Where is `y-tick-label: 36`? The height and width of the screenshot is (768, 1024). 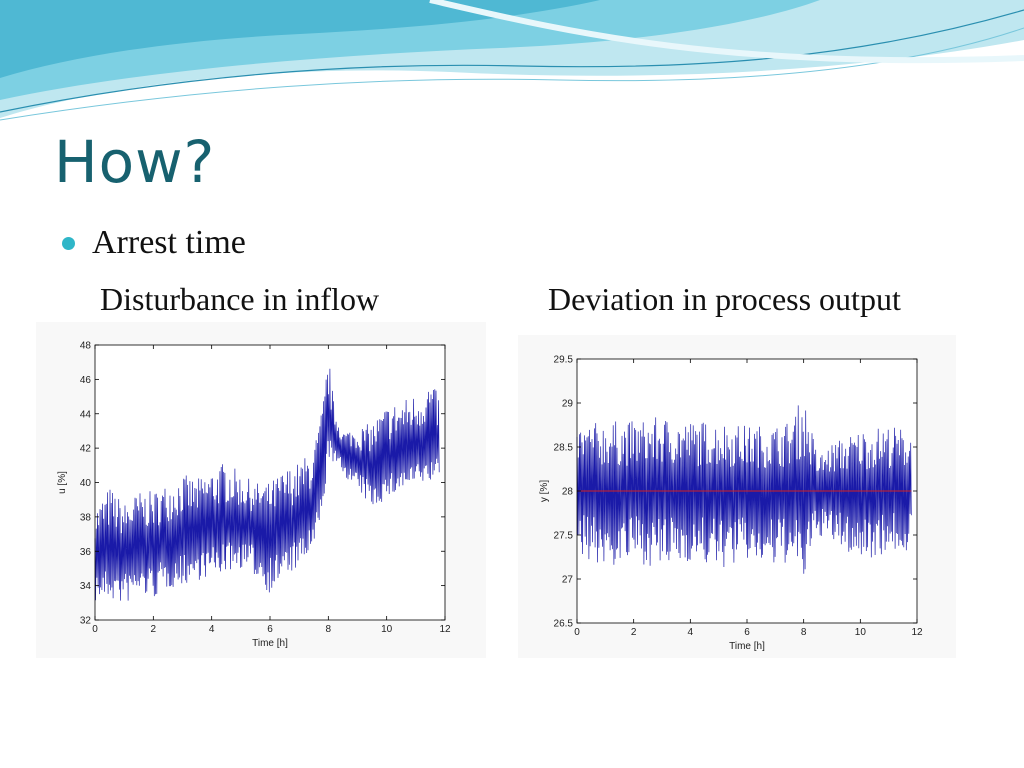
y-tick-label: 36 is located at coordinates (86, 552).